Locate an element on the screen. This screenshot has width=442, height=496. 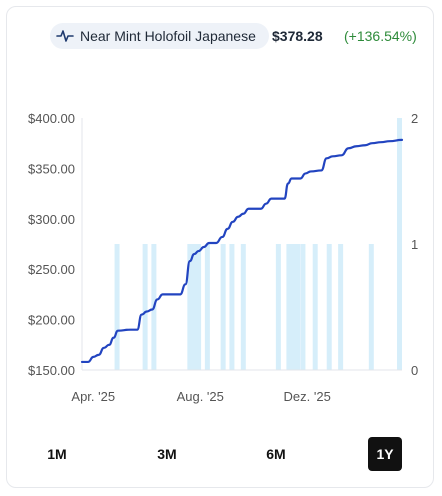
y-left-tick-label: $200.00 is located at coordinates (51, 320).